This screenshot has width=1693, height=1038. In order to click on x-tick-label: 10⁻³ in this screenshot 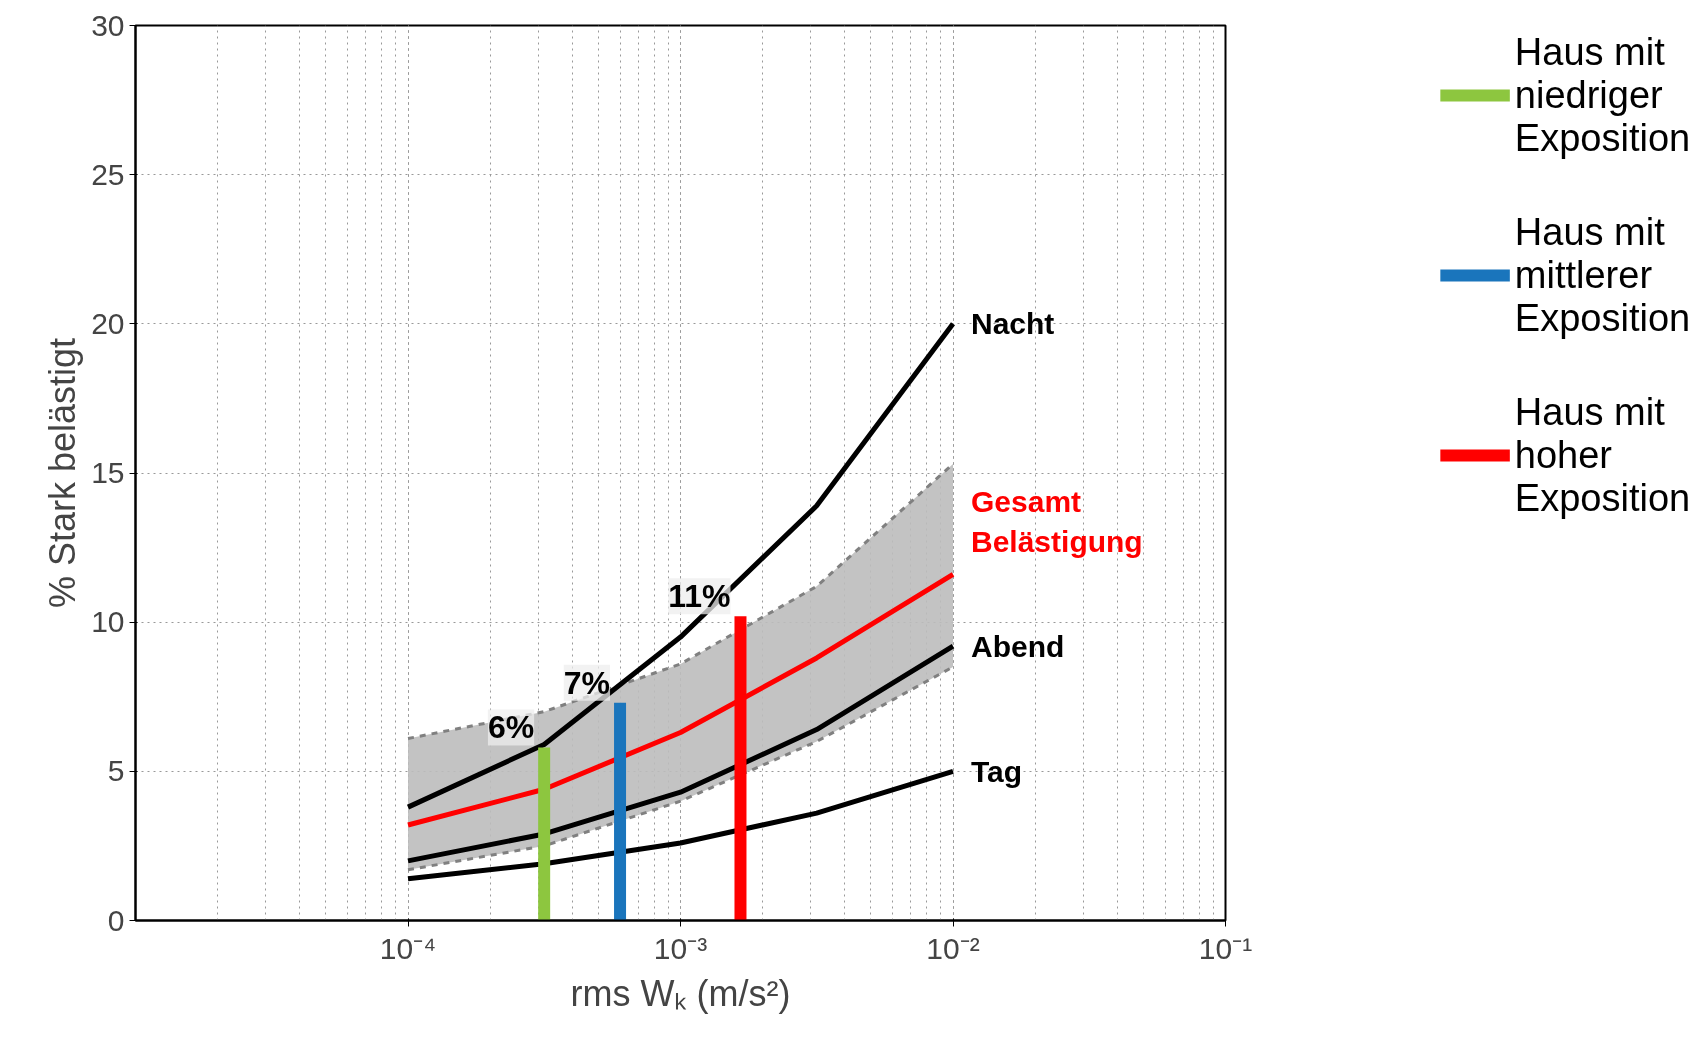, I will do `click(680, 948)`.